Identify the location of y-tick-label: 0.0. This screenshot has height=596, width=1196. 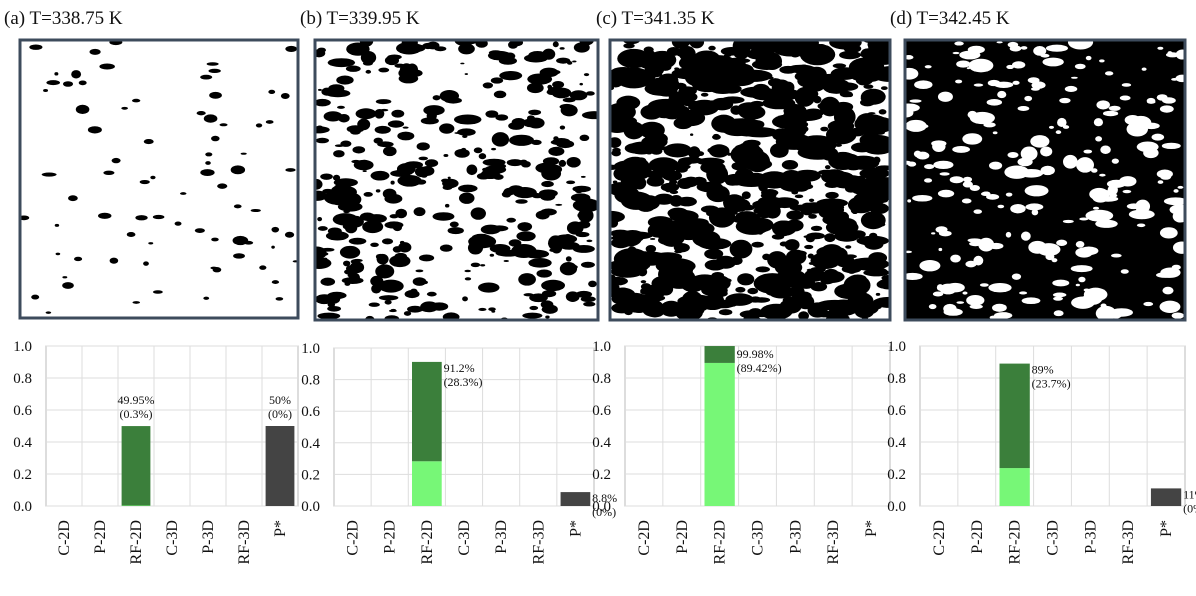
(896, 507).